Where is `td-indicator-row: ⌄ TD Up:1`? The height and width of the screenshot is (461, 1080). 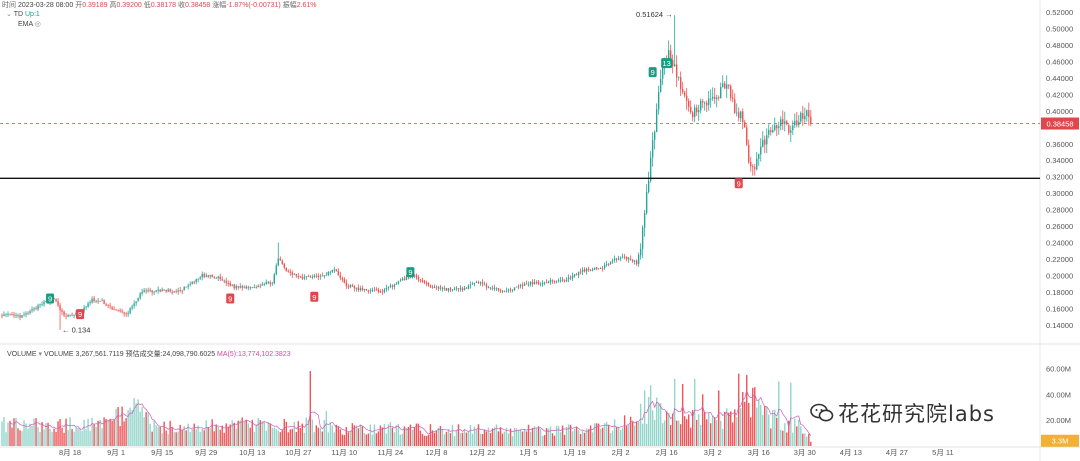 td-indicator-row: ⌄ TD Up:1 is located at coordinates (23, 14).